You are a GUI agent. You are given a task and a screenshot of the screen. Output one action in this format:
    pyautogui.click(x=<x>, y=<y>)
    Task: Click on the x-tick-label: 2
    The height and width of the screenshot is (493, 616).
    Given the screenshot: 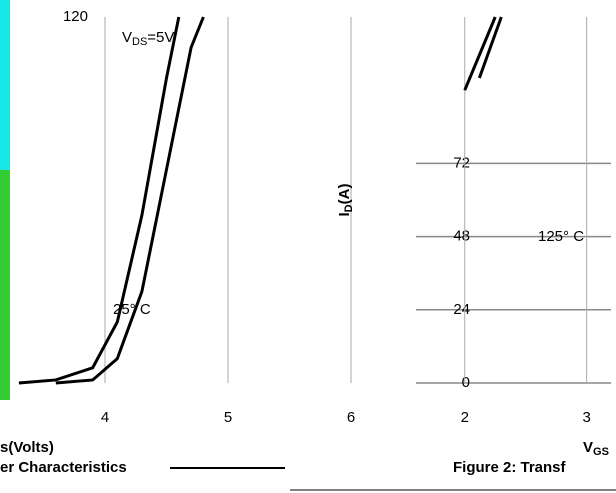 What is the action you would take?
    pyautogui.click(x=465, y=417)
    